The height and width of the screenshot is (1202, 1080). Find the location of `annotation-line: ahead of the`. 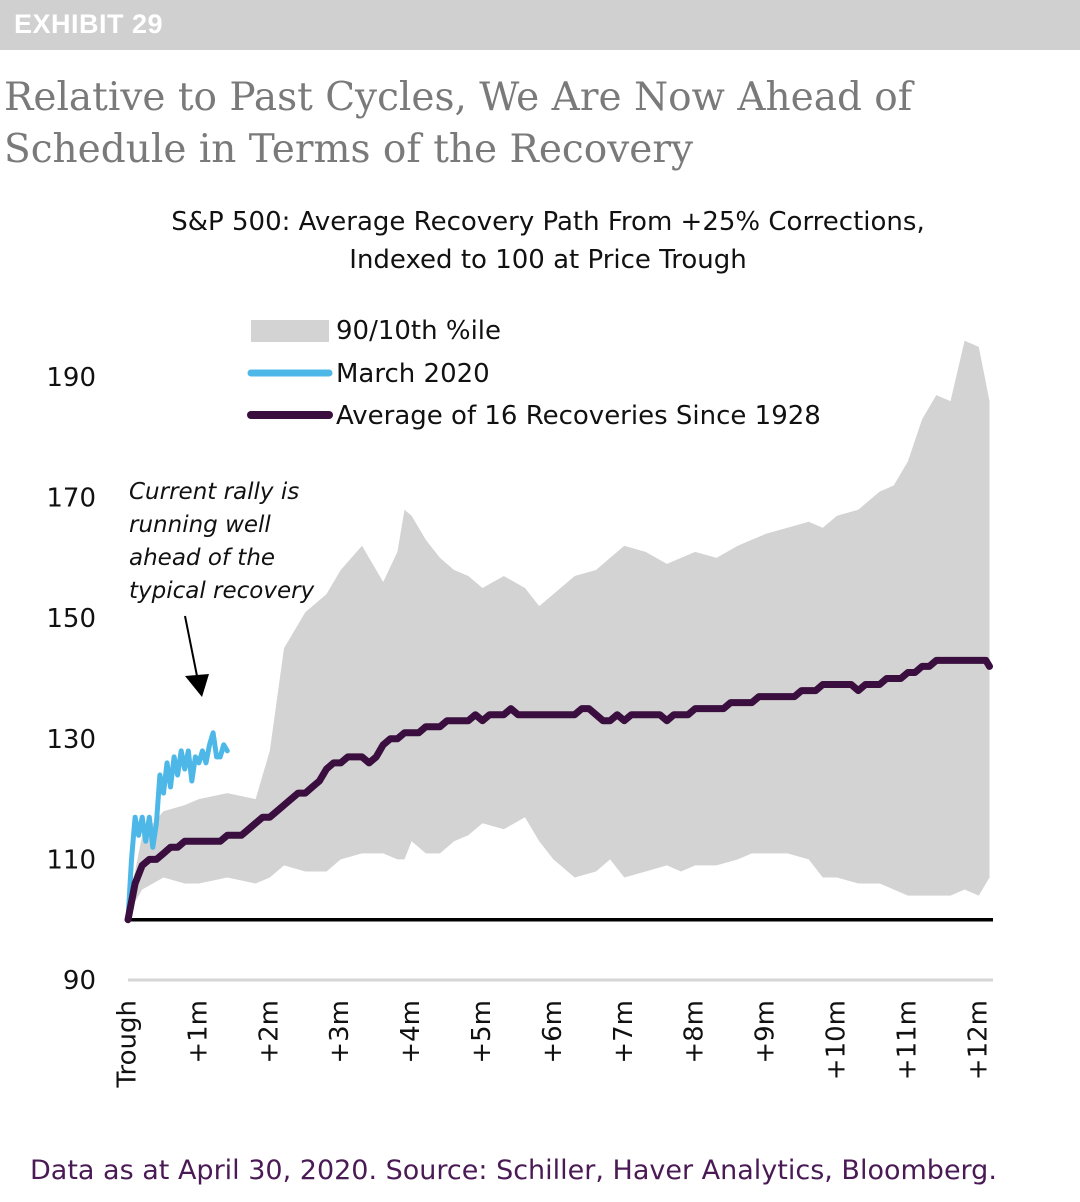

annotation-line: ahead of the is located at coordinates (202, 558).